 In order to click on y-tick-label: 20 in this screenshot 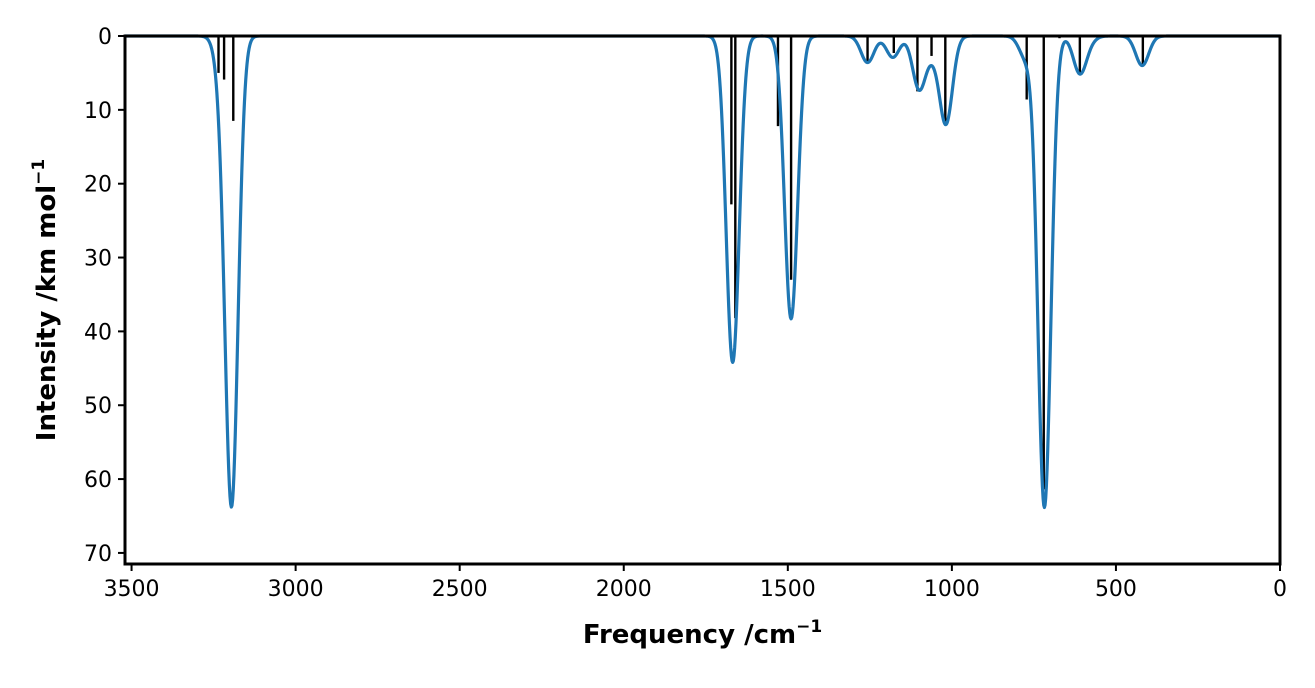, I will do `click(98, 185)`.